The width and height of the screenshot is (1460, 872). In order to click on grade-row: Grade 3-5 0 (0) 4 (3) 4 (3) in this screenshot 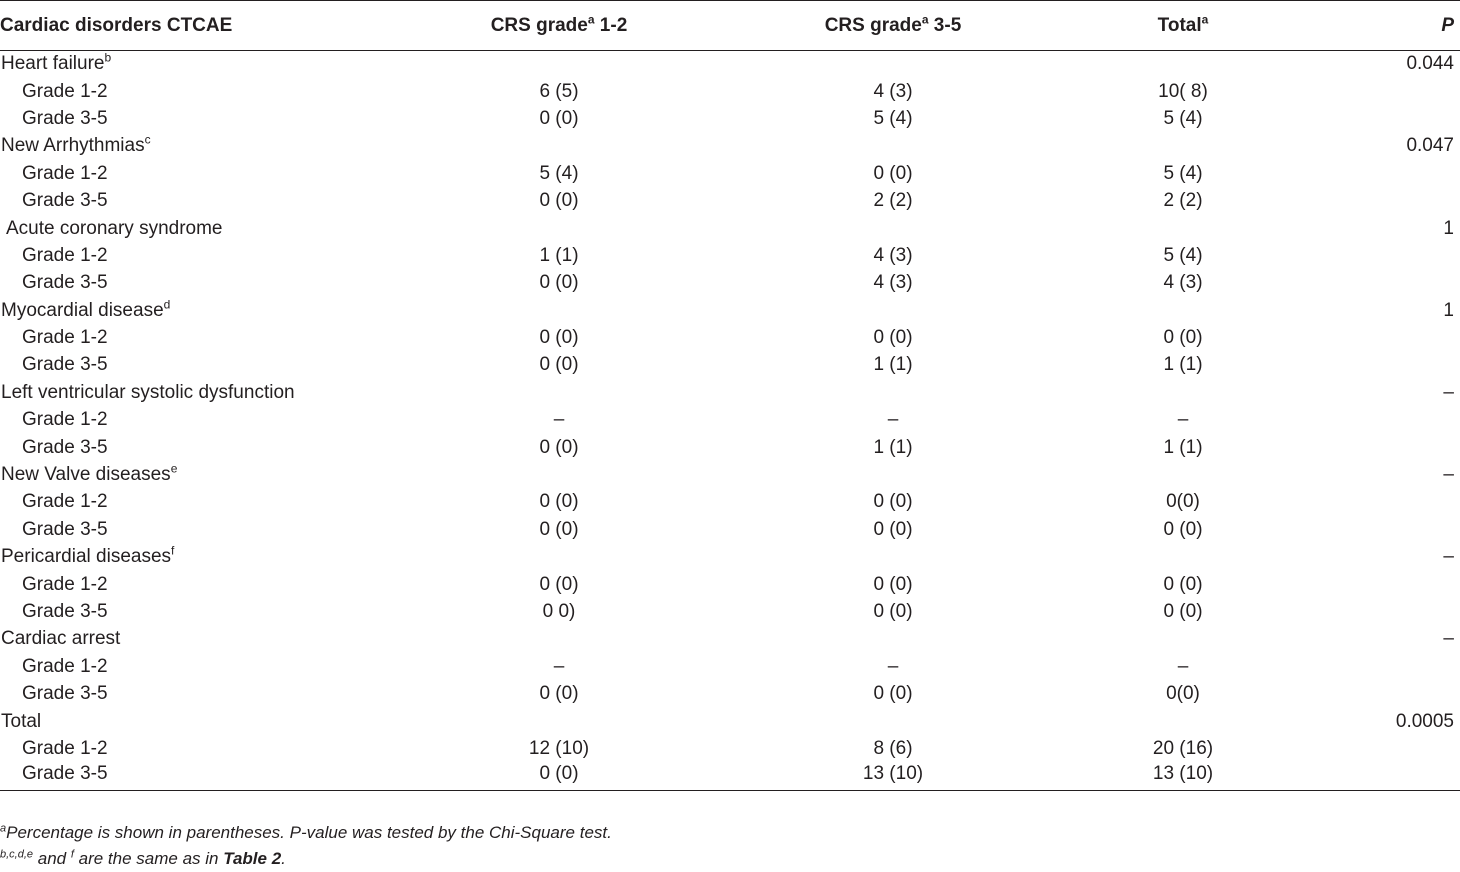, I will do `click(730, 283)`.